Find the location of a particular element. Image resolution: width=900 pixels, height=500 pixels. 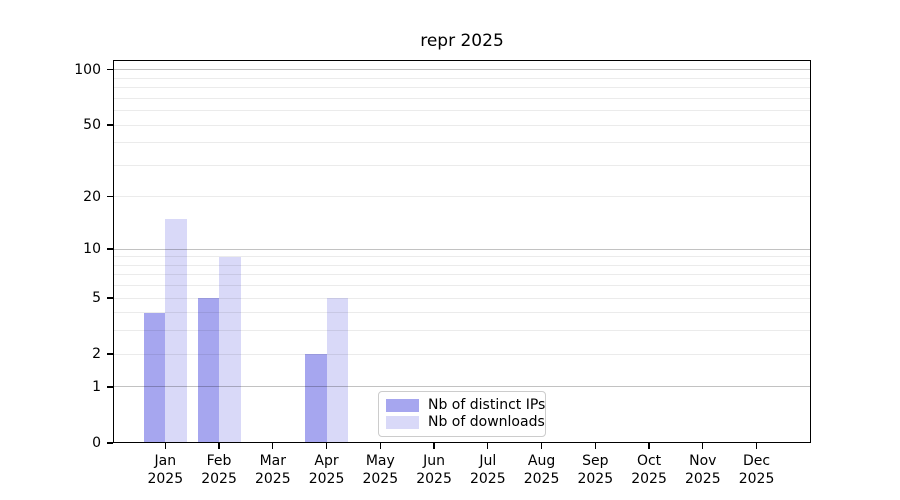

x-tick-label: Feb 2025 is located at coordinates (219, 470).